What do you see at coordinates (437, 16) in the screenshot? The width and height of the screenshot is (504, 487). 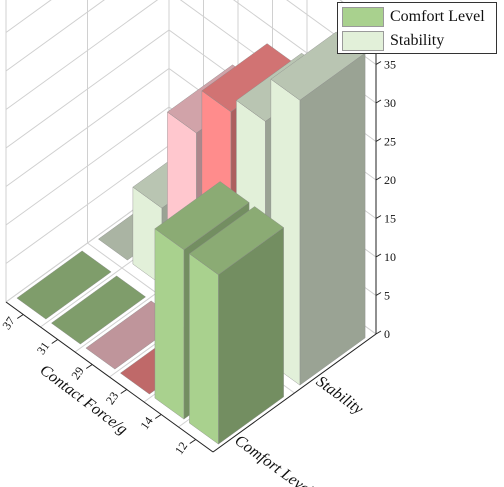 I see `legend-label-comfort: Comfort Level` at bounding box center [437, 16].